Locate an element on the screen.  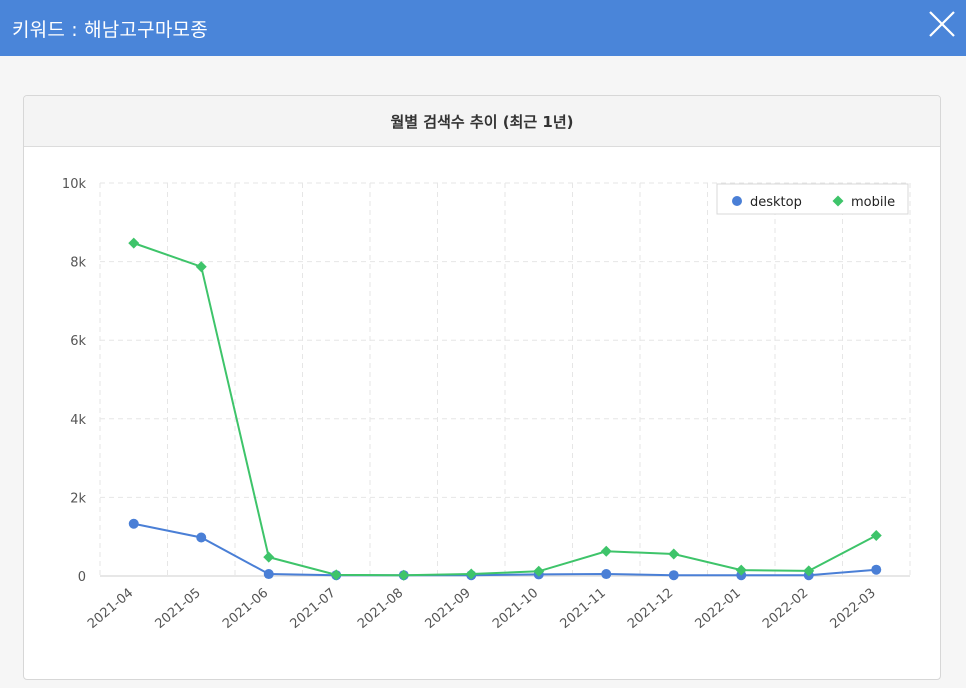
window-title: 키워드 : 해남고구마모종 is located at coordinates (110, 29).